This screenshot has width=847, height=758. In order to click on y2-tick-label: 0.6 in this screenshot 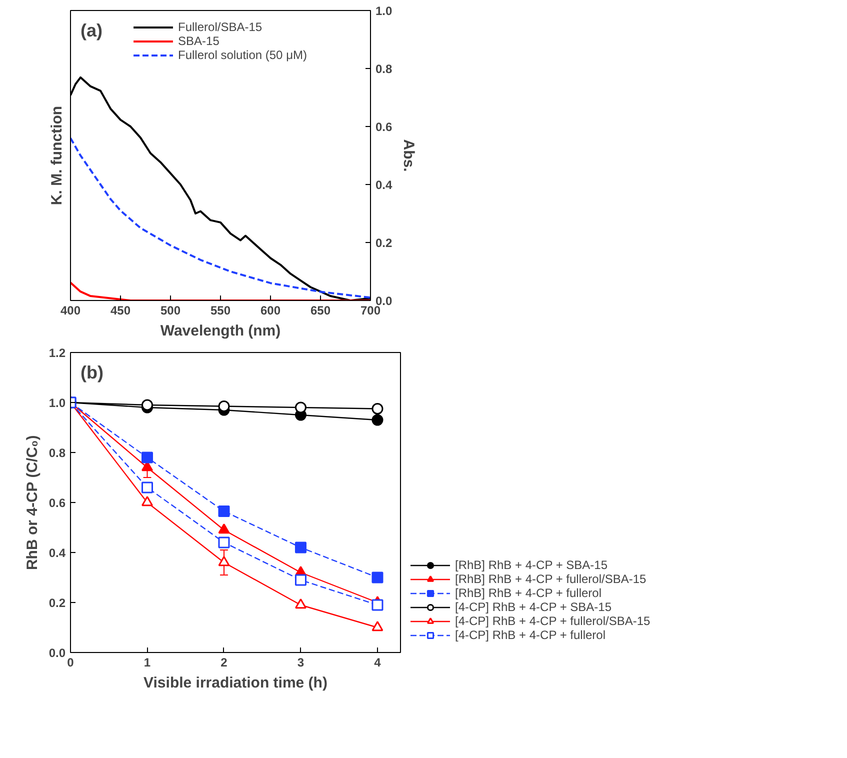, I will do `click(384, 127)`.